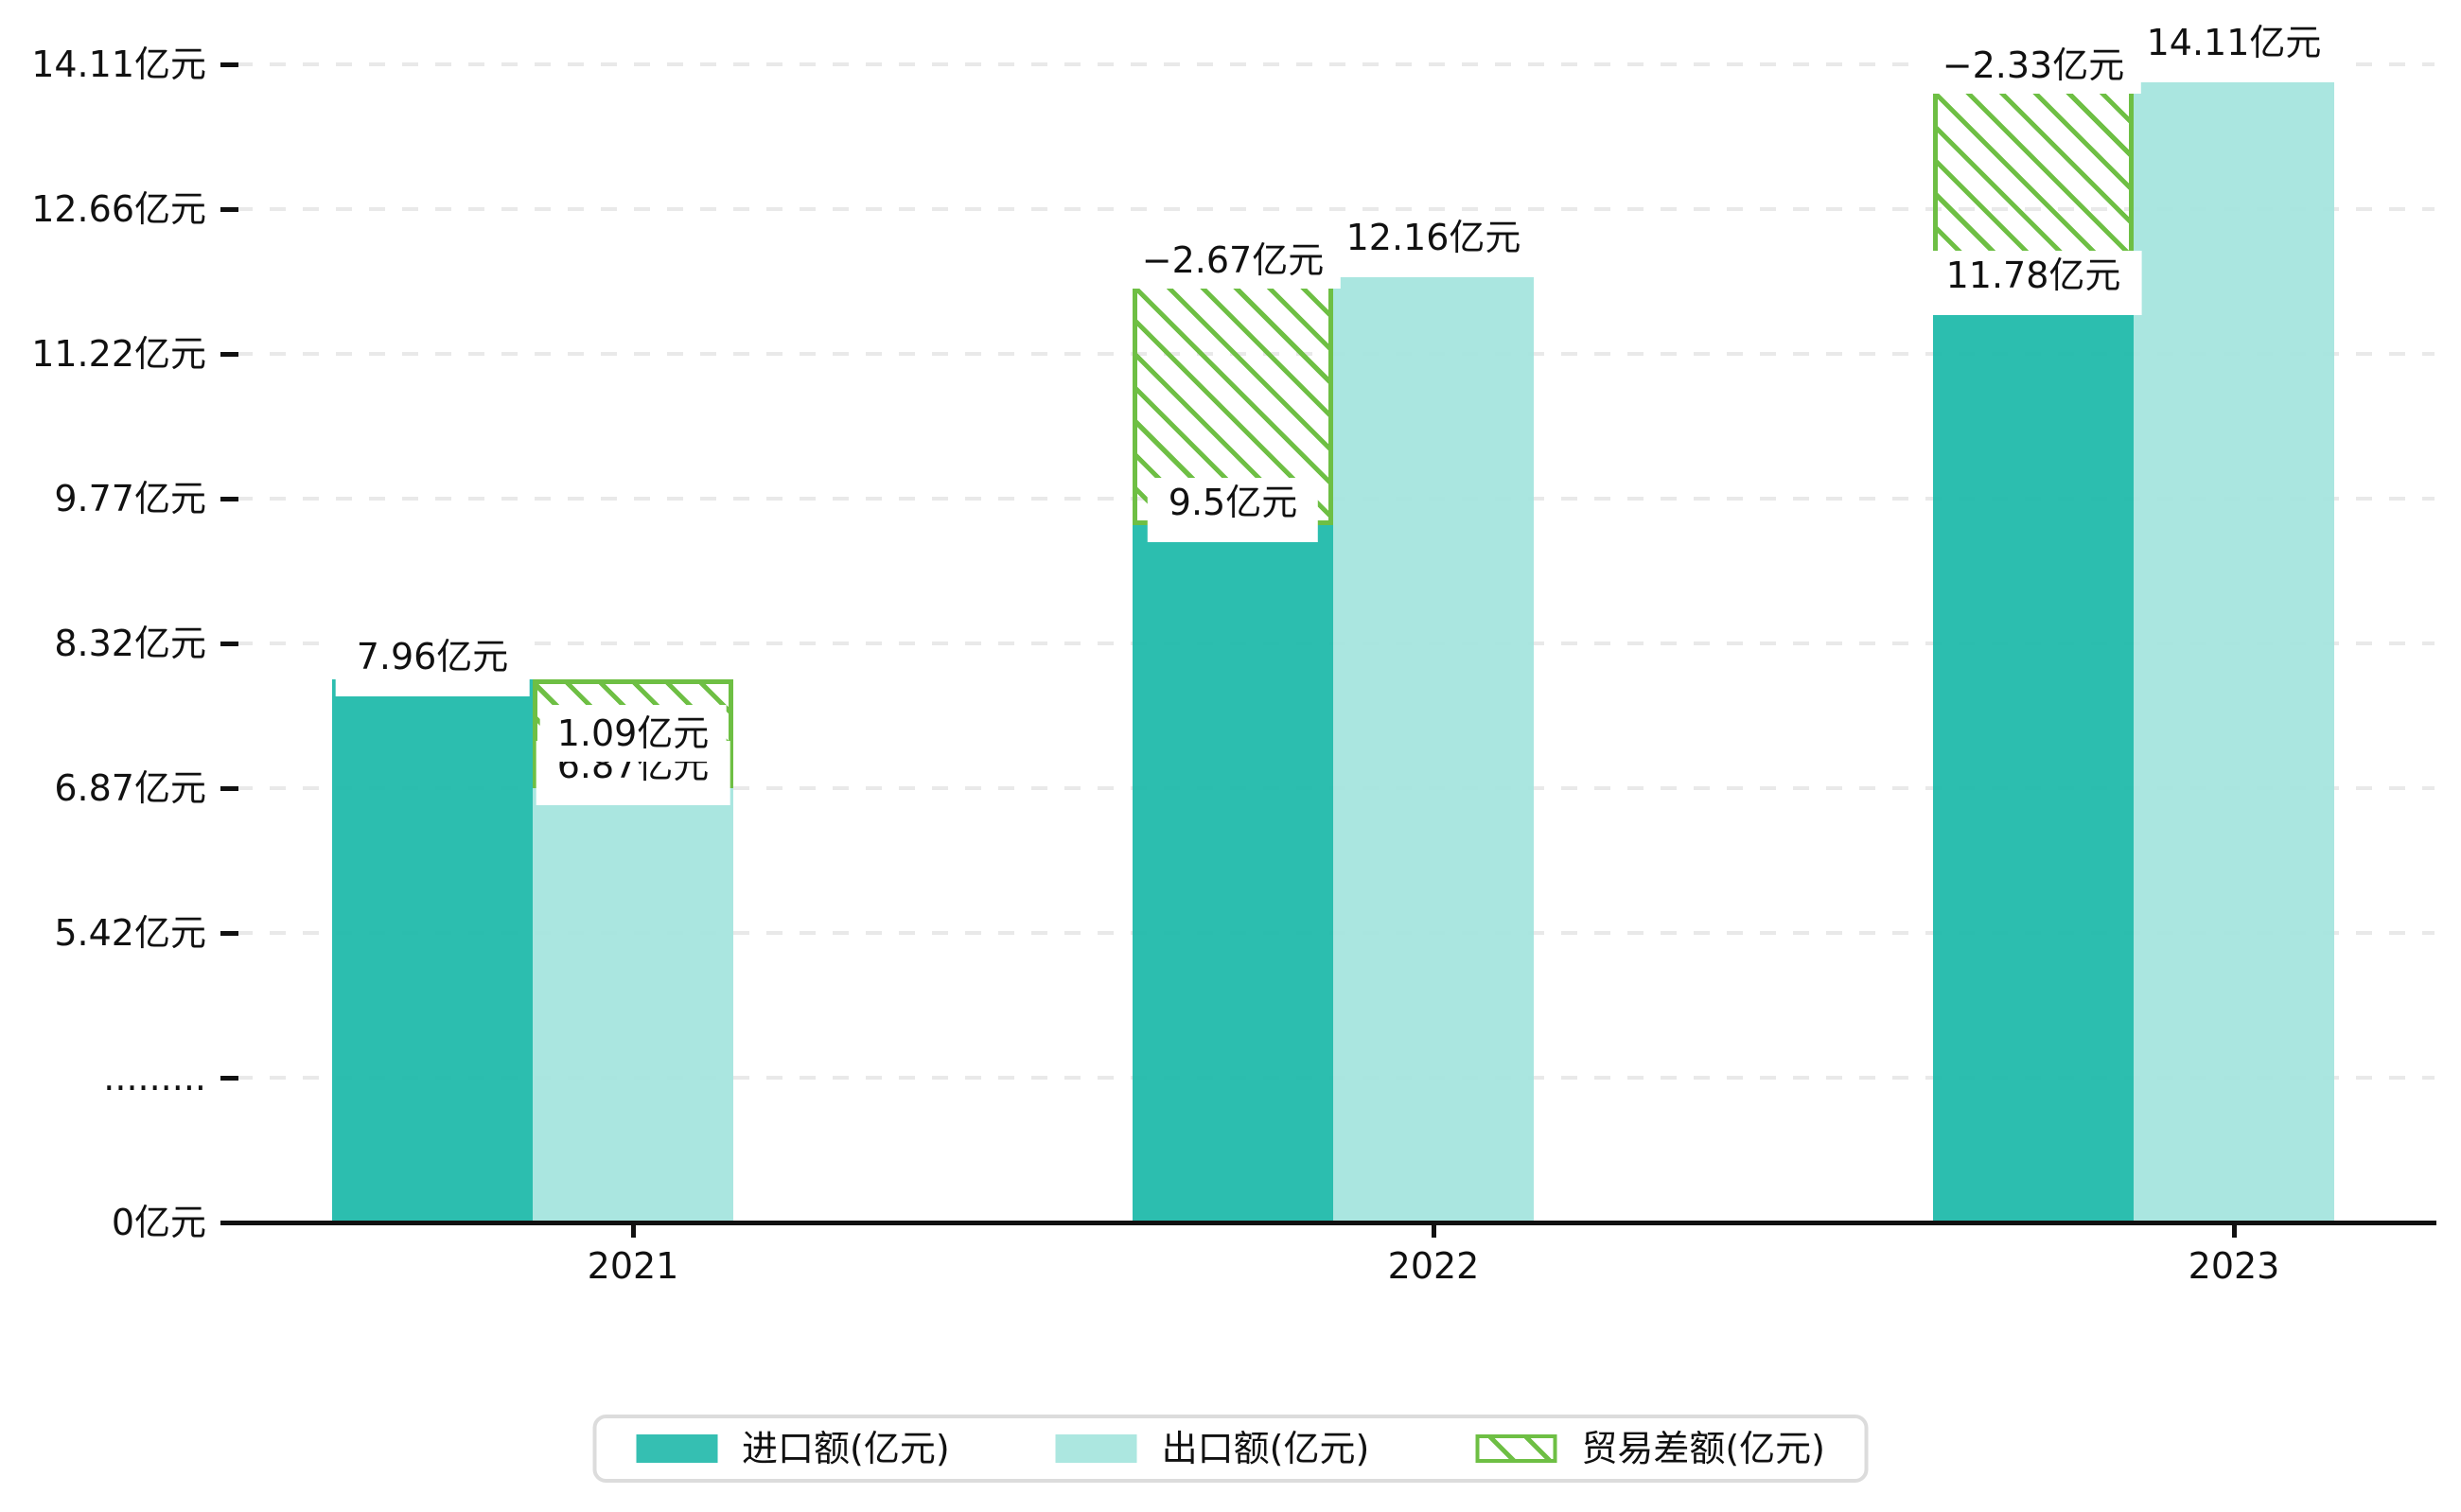 Image resolution: width=2461 pixels, height=1512 pixels. I want to click on y-tick-label: 11.22亿元, so click(118, 354).